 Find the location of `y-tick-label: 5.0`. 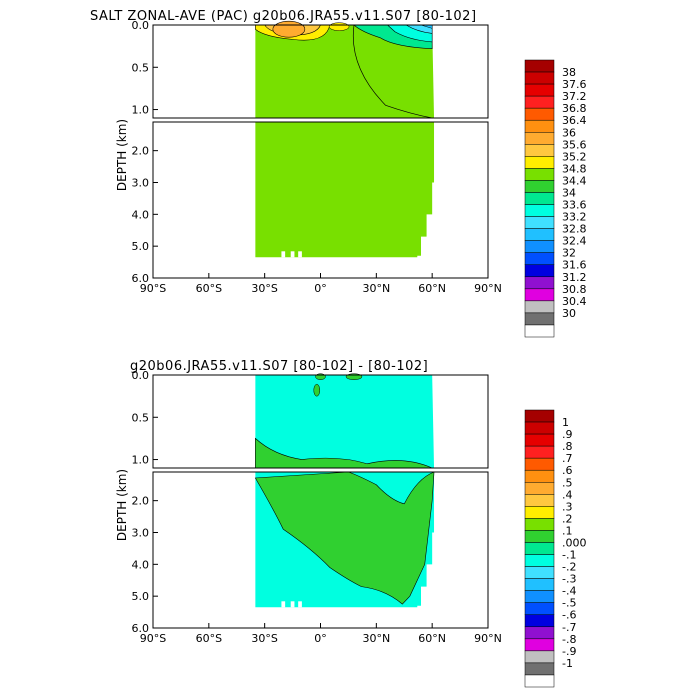

y-tick-label: 5.0 is located at coordinates (141, 596).